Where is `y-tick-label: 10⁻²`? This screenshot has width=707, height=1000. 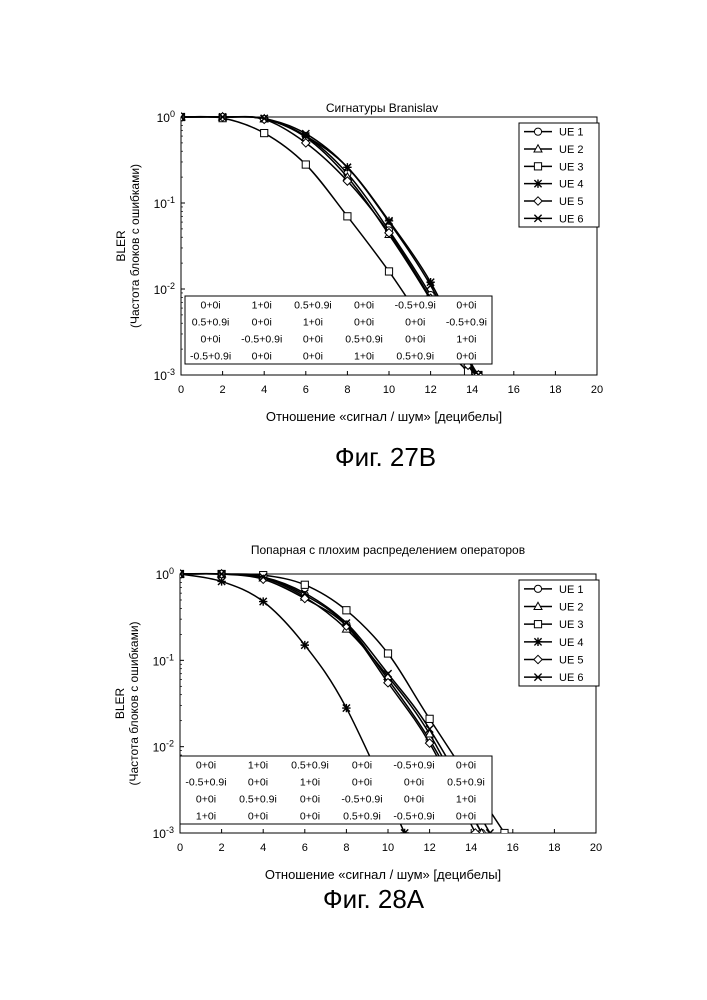
y-tick-label: 10⁻² is located at coordinates (163, 747).